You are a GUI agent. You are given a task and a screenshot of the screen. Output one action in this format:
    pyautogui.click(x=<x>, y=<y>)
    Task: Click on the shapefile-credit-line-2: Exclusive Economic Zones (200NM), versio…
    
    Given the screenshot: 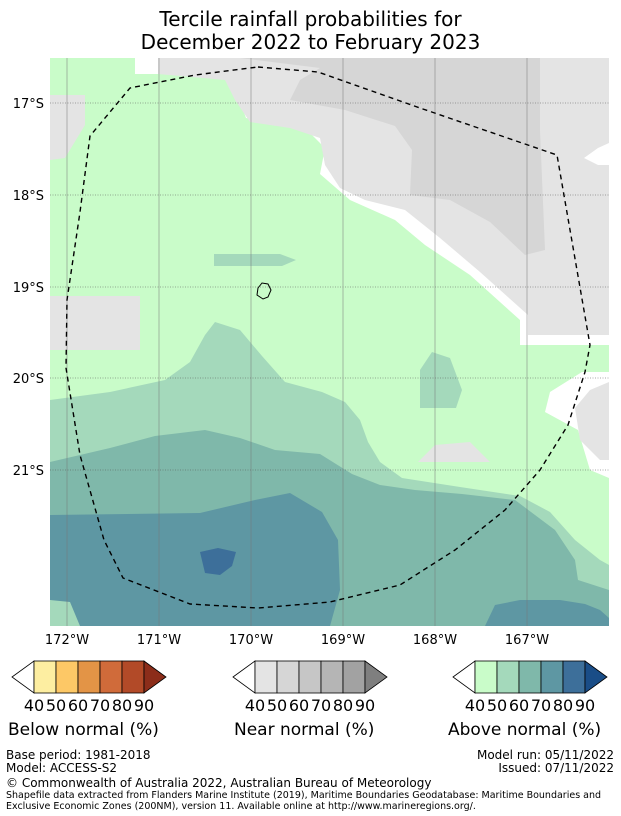 What is the action you would take?
    pyautogui.click(x=241, y=806)
    